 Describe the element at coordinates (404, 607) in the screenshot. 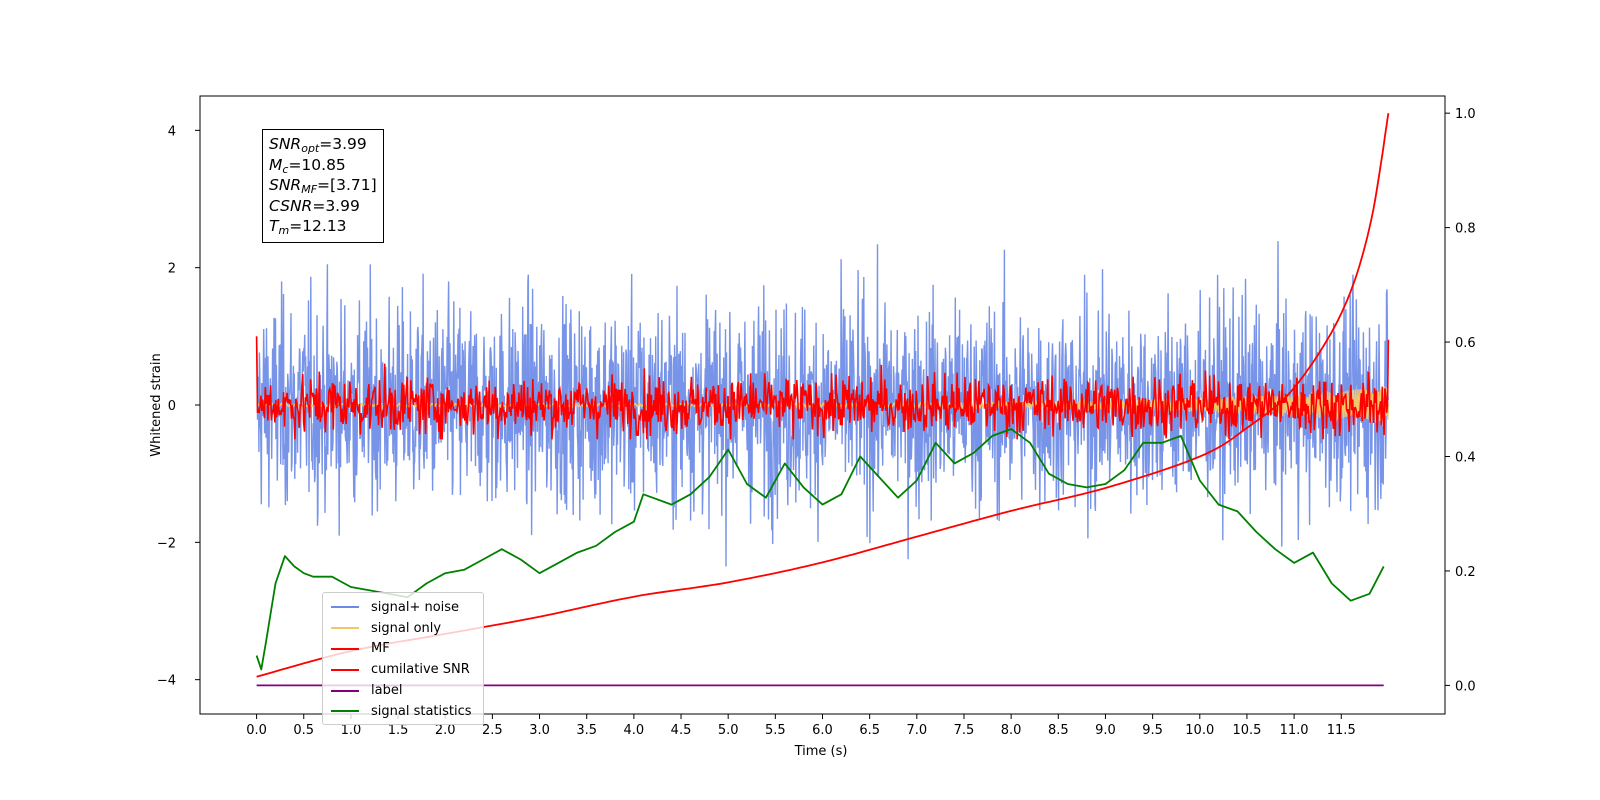

I see `legend-item: signal+ noise` at that location.